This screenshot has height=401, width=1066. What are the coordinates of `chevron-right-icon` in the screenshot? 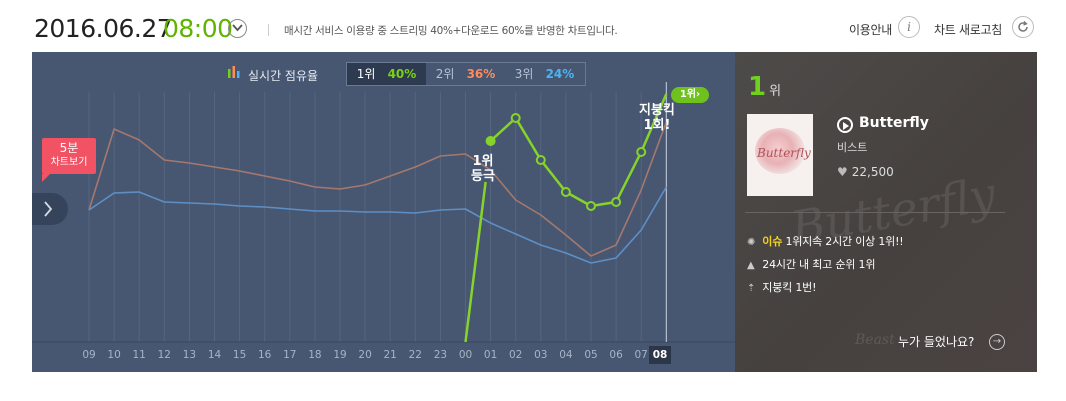 It's located at (48, 209).